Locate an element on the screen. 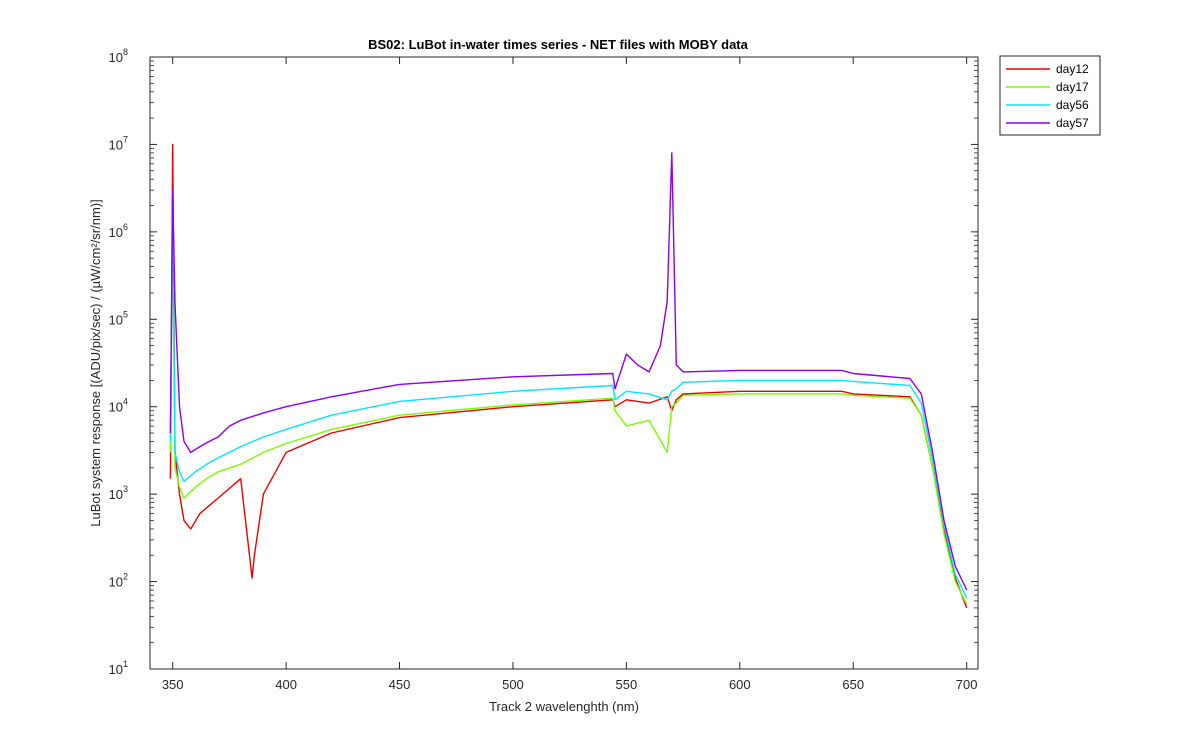 The width and height of the screenshot is (1200, 750). legend-label-day56: day56 is located at coordinates (1072, 105).